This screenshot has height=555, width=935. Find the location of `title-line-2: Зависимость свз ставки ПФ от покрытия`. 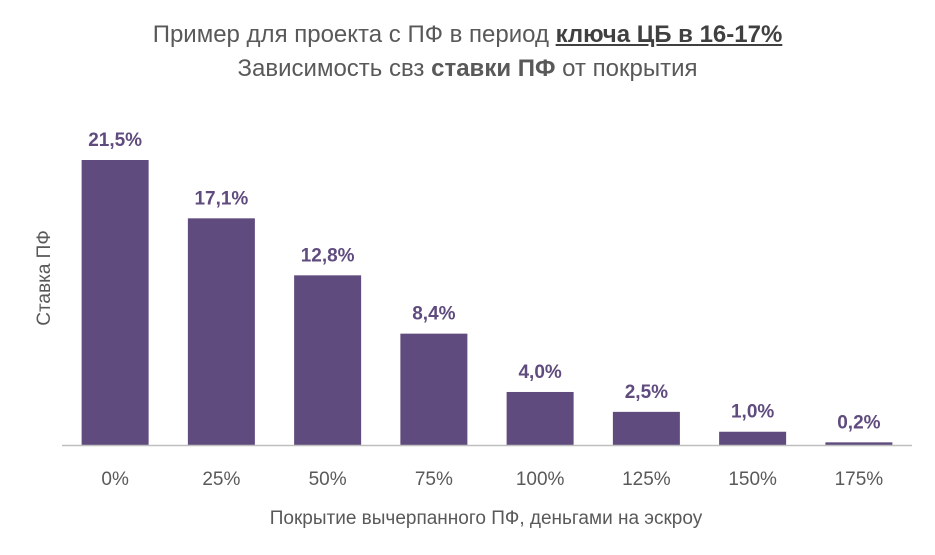

title-line-2: Зависимость свз ставки ПФ от покрытия is located at coordinates (467, 69).